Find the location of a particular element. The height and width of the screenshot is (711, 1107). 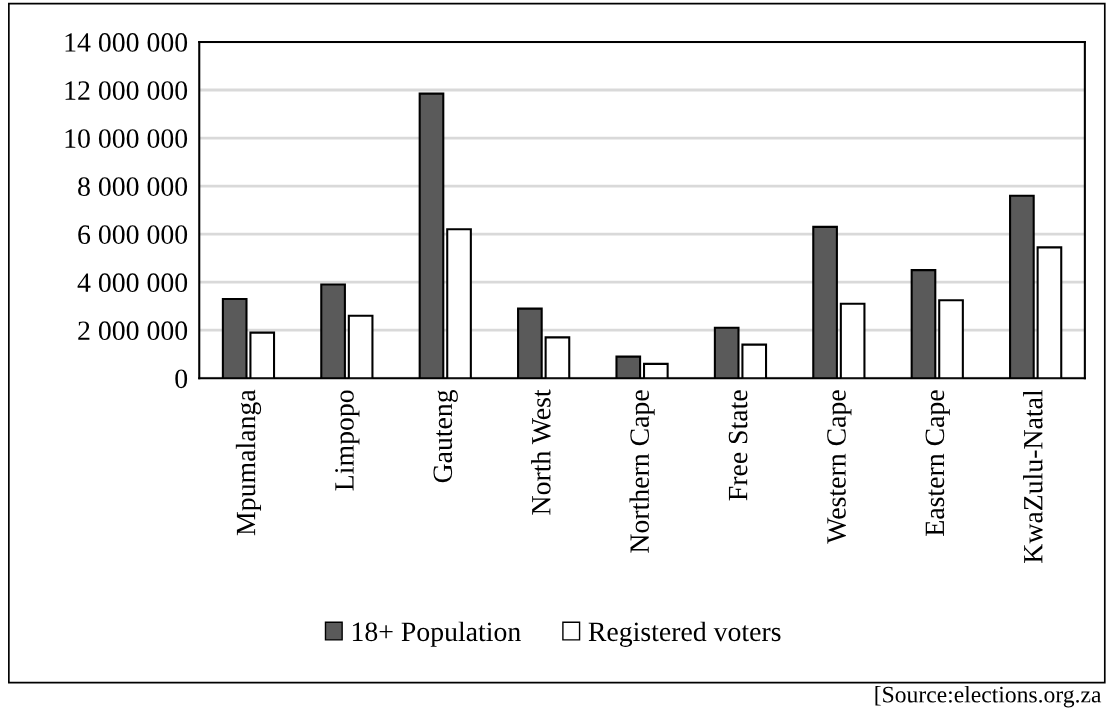

x-tick-label: Free State is located at coordinates (738, 445).